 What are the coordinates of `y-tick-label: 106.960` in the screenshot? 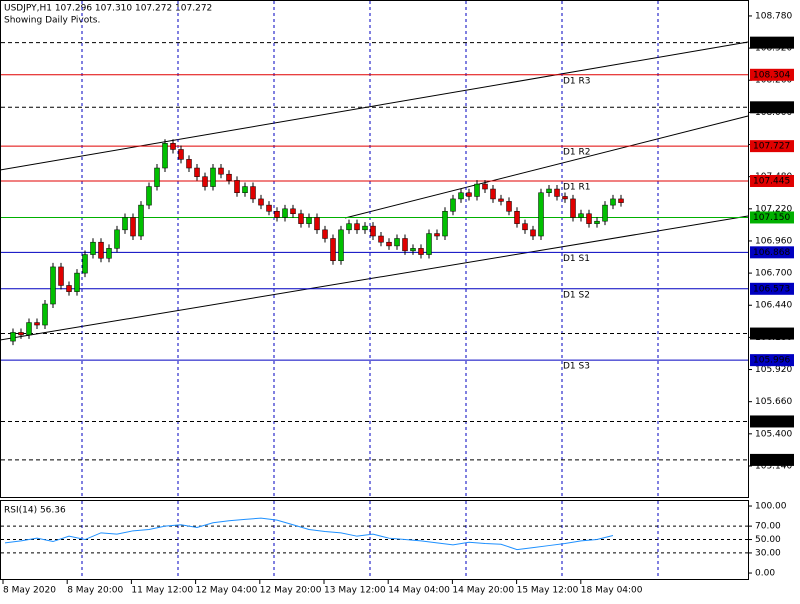 It's located at (773, 241).